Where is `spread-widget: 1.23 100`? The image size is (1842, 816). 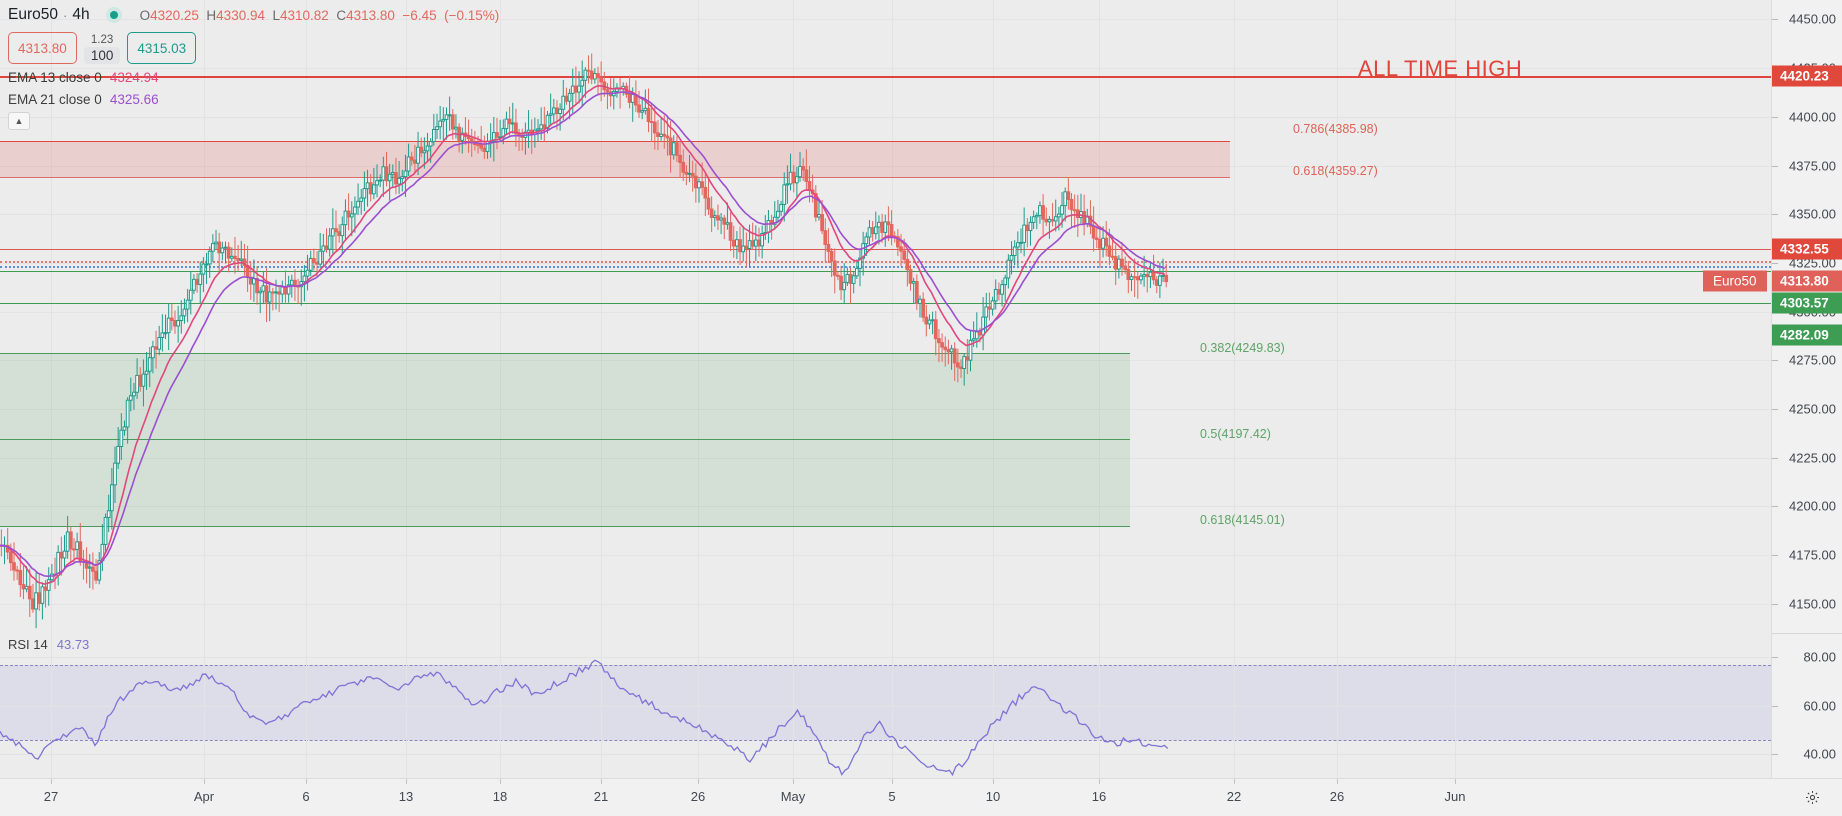 spread-widget: 1.23 100 is located at coordinates (102, 48).